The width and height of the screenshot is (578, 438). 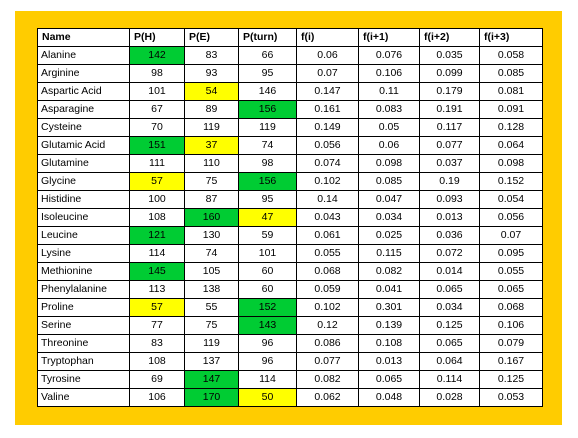 I want to click on table-row: Threonine 83 119 96 0.086 0.108 0.065 0.079, so click(x=290, y=343).